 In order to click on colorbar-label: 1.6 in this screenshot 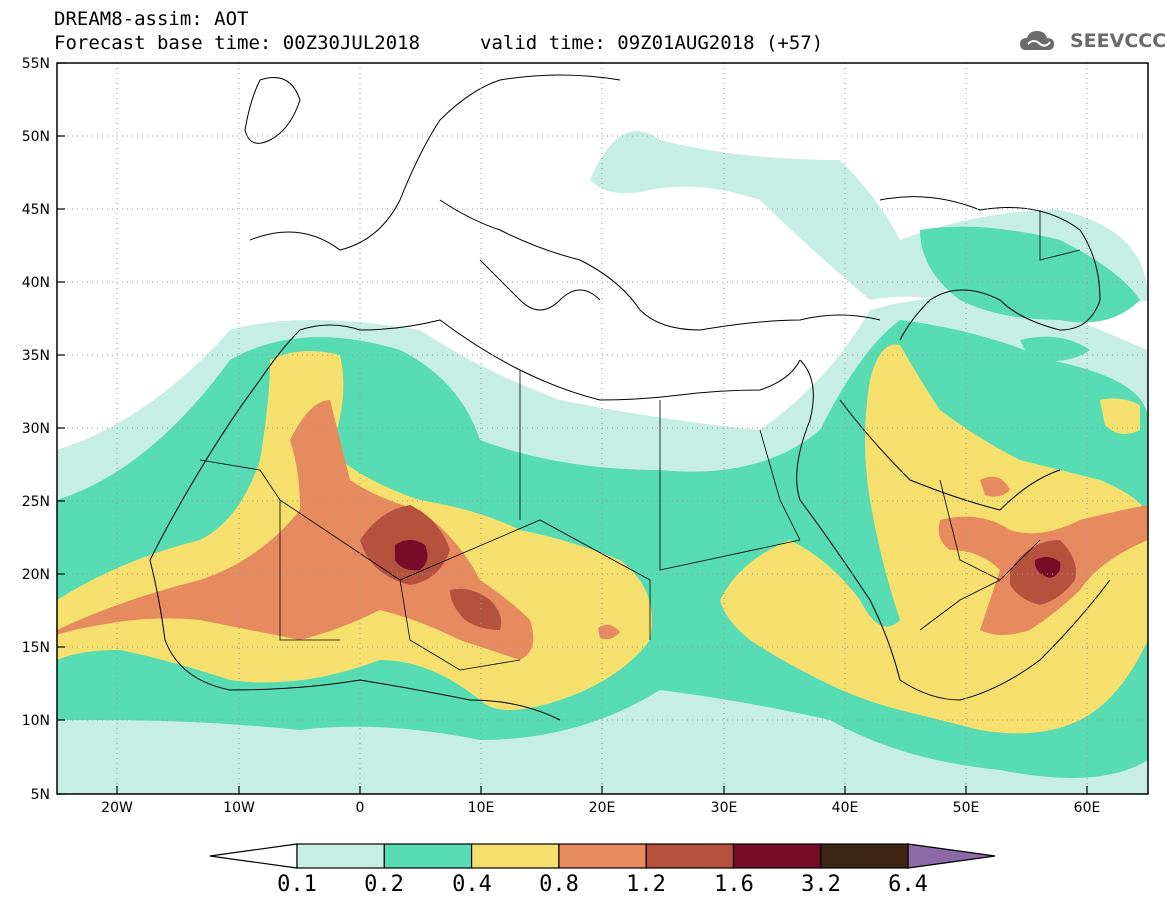, I will do `click(734, 884)`.